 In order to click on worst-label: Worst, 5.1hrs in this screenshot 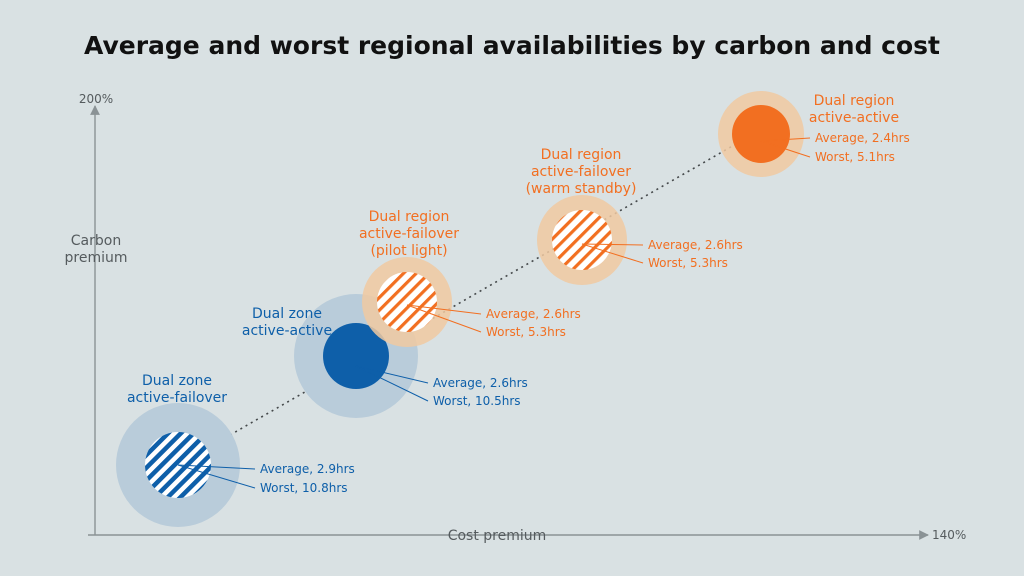, I will do `click(855, 157)`.